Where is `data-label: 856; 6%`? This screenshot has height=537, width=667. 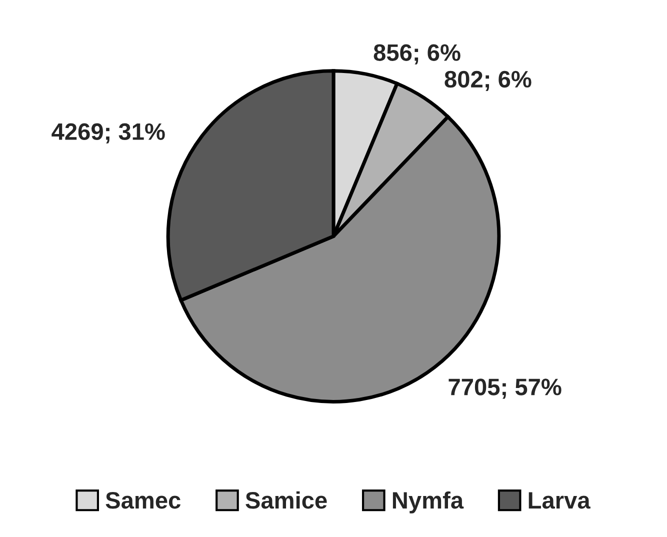 data-label: 856; 6% is located at coordinates (417, 54).